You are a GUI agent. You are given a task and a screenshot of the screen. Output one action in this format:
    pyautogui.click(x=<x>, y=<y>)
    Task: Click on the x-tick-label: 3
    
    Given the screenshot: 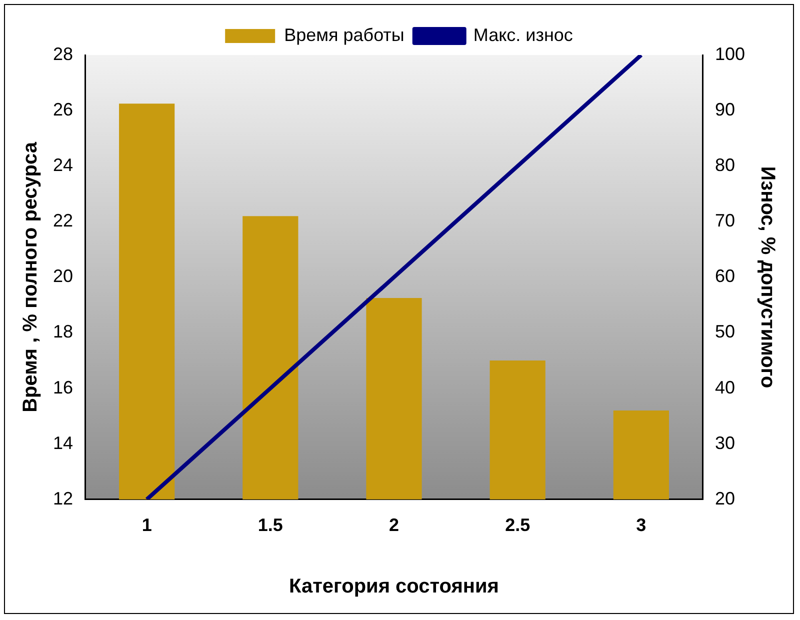 What is the action you would take?
    pyautogui.click(x=641, y=525)
    